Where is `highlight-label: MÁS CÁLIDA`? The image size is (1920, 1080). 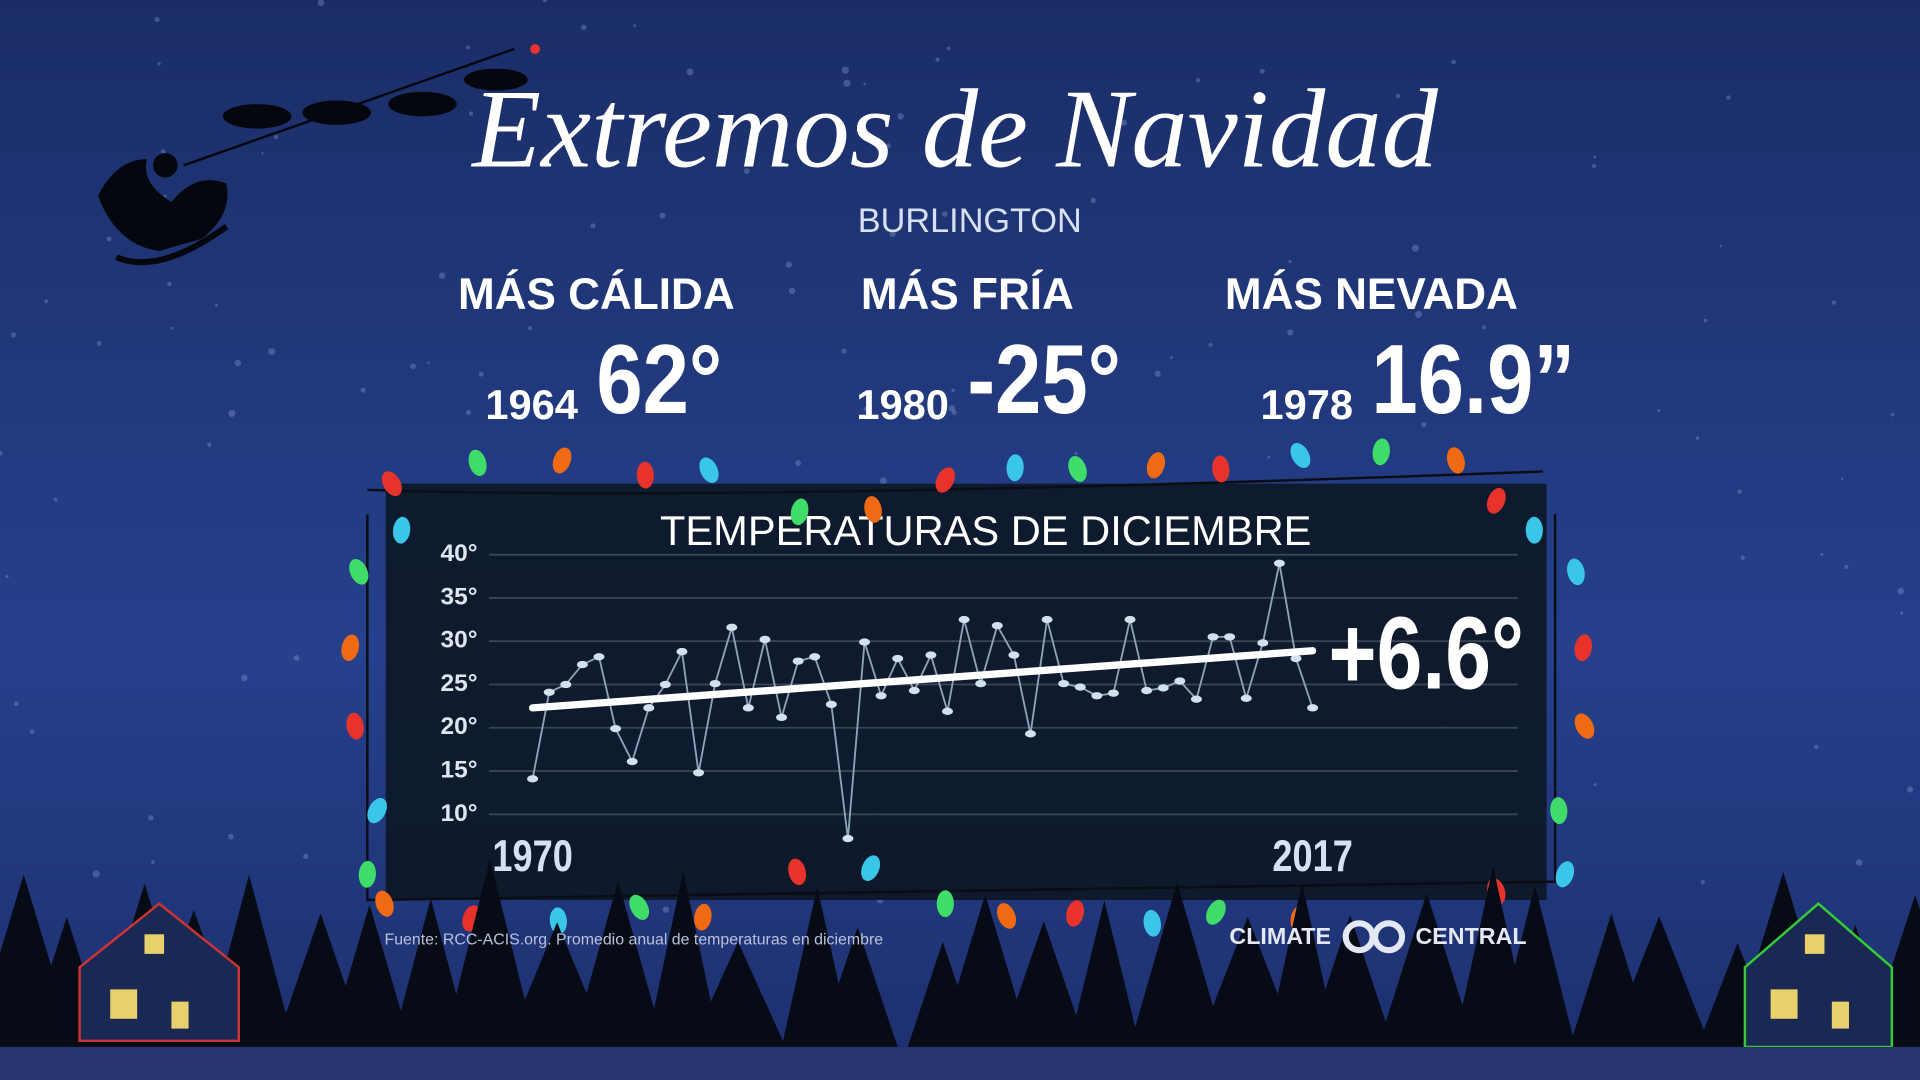 highlight-label: MÁS CÁLIDA is located at coordinates (596, 294).